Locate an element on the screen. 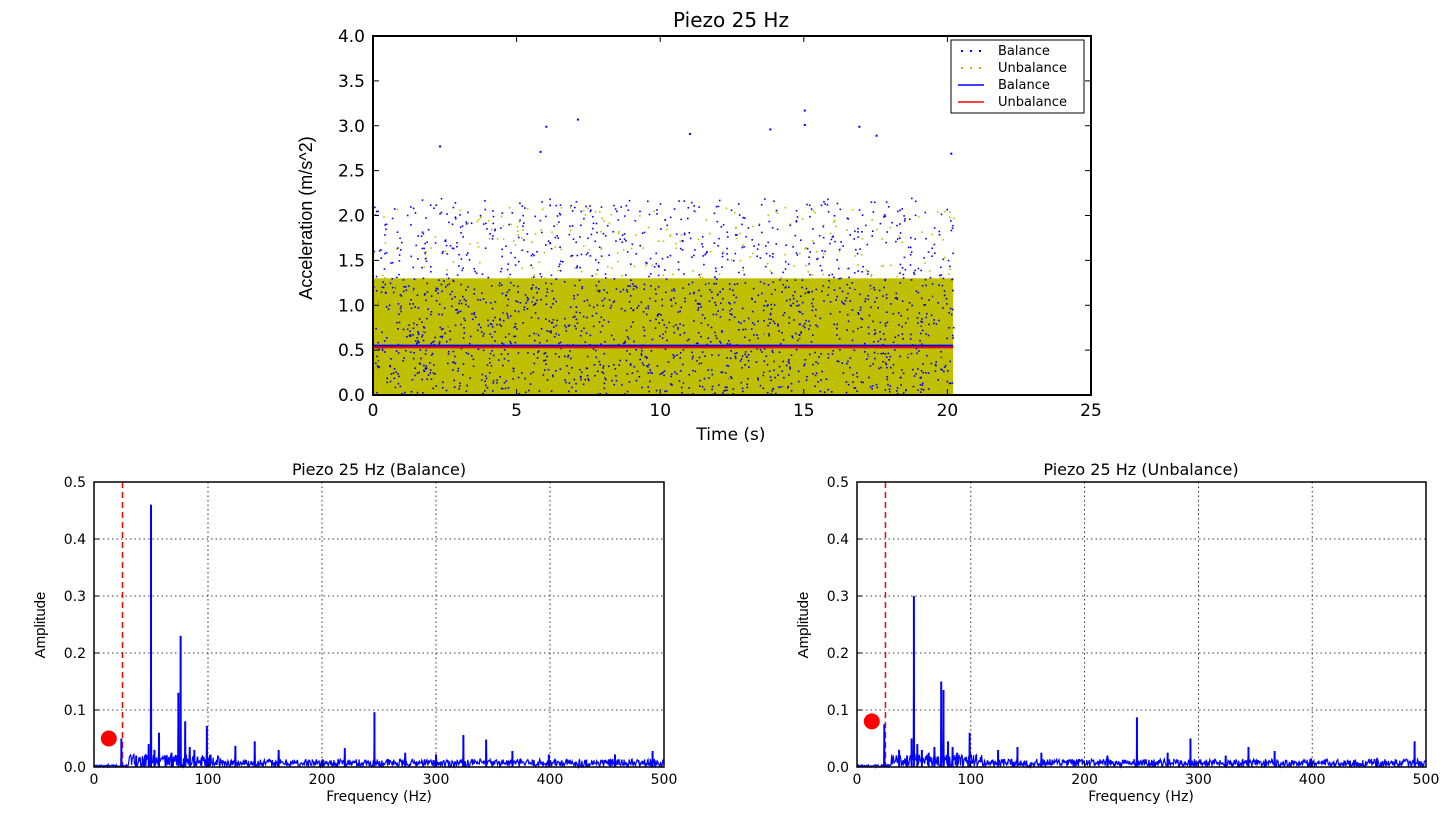 This screenshot has width=1456, height=815. top-y-tick-label: 1.0 is located at coordinates (351, 306).